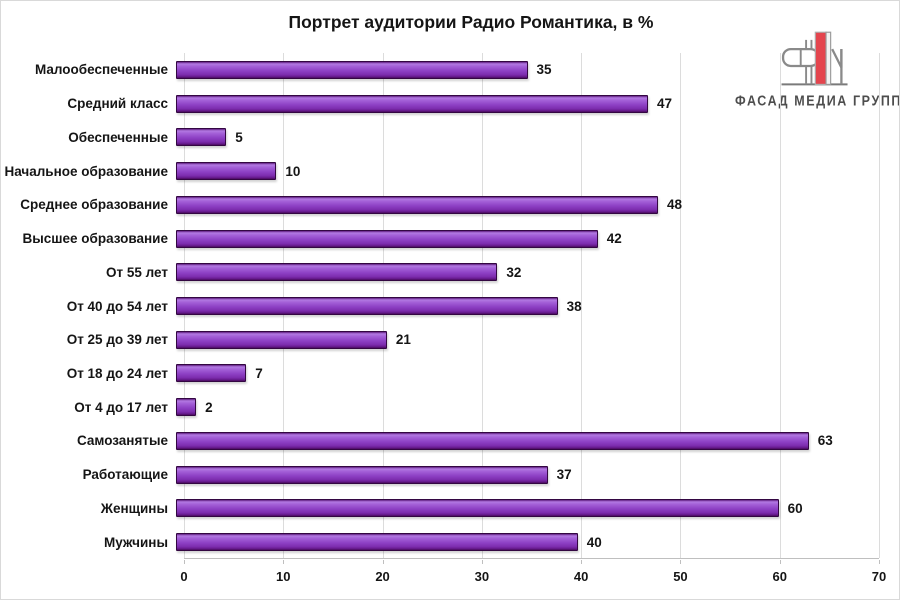 Image resolution: width=900 pixels, height=600 pixels. What do you see at coordinates (118, 137) in the screenshot?
I see `category-label: Обеспеченные` at bounding box center [118, 137].